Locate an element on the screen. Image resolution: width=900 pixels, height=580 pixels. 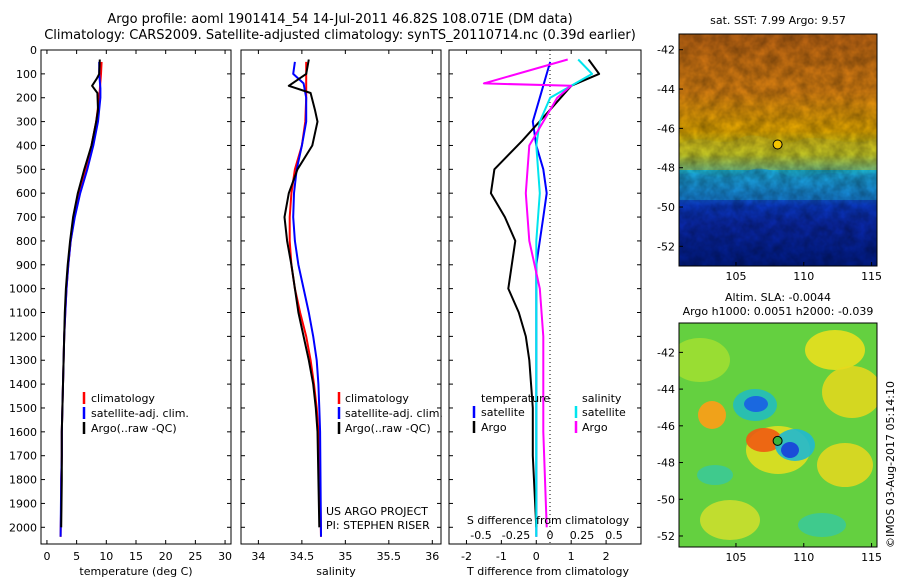
depth-tick-label: 200 is located at coordinates (26, 98).